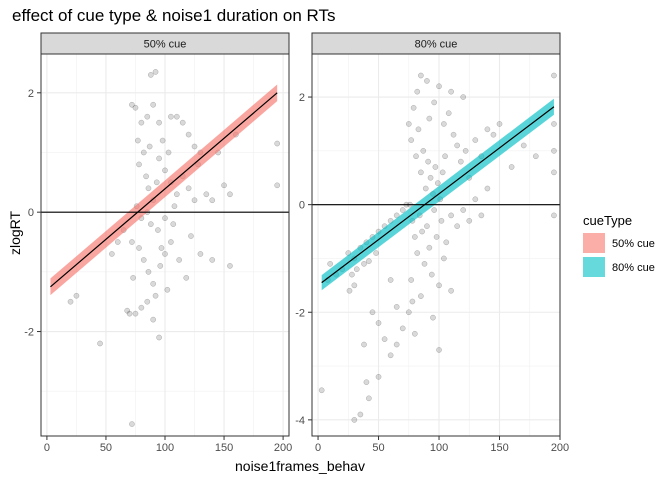  I want to click on y-tick-label: -2, so click(300, 313).